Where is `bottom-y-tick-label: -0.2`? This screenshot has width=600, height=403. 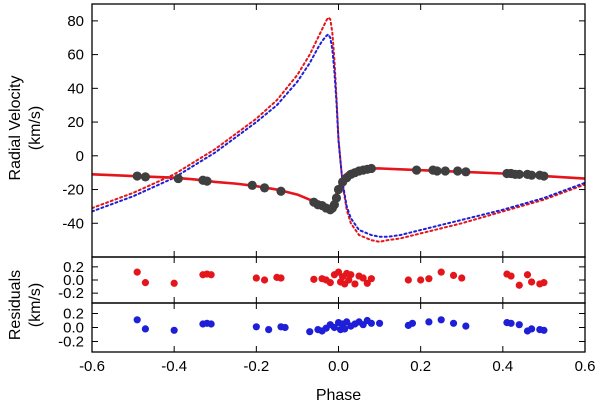
bottom-y-tick-label: -0.2 is located at coordinates (71, 342).